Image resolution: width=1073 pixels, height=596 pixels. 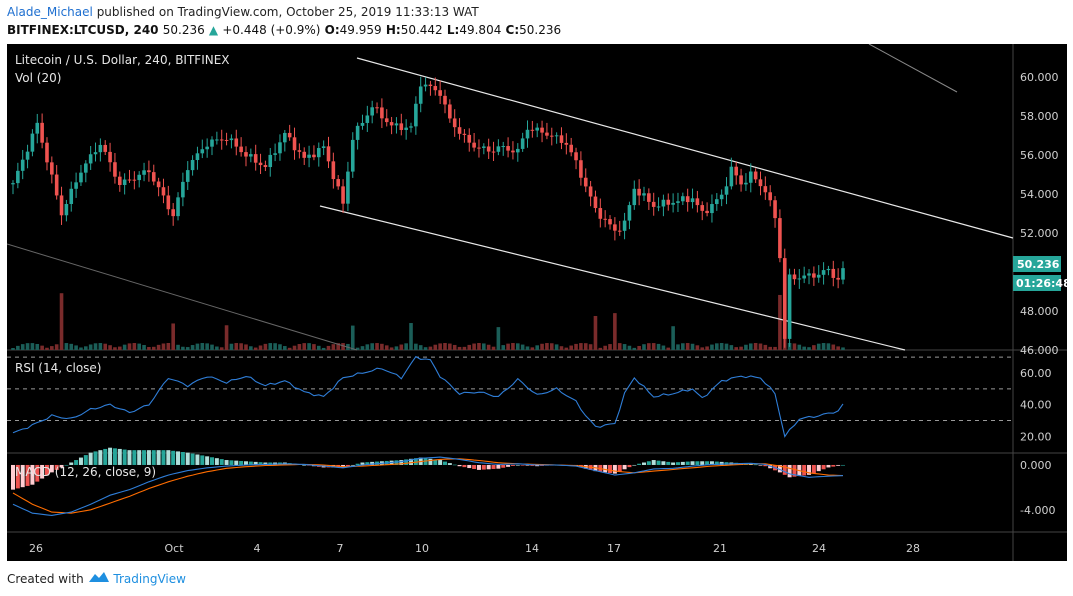 I want to click on countdown-label: 01:26:48, so click(x=1041, y=283).